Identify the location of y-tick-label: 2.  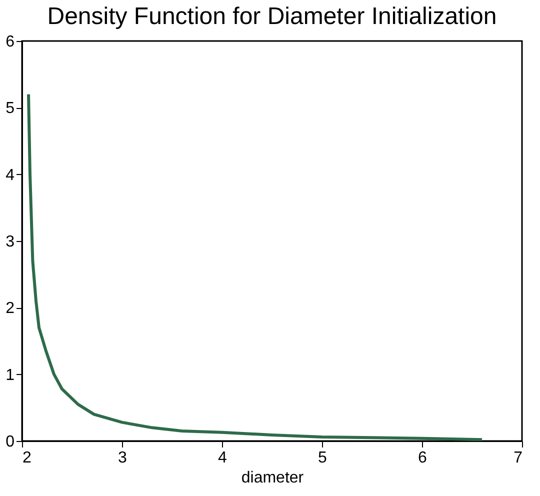
(10, 309).